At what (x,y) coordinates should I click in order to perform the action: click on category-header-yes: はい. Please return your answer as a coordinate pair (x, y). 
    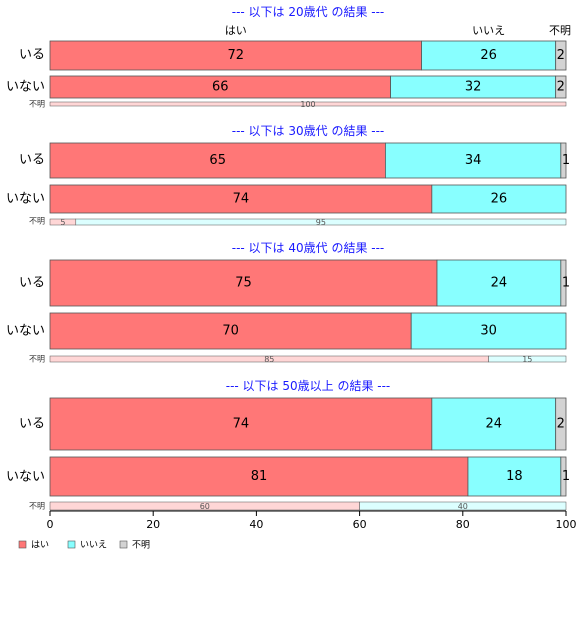
    Looking at the image, I should click on (236, 30).